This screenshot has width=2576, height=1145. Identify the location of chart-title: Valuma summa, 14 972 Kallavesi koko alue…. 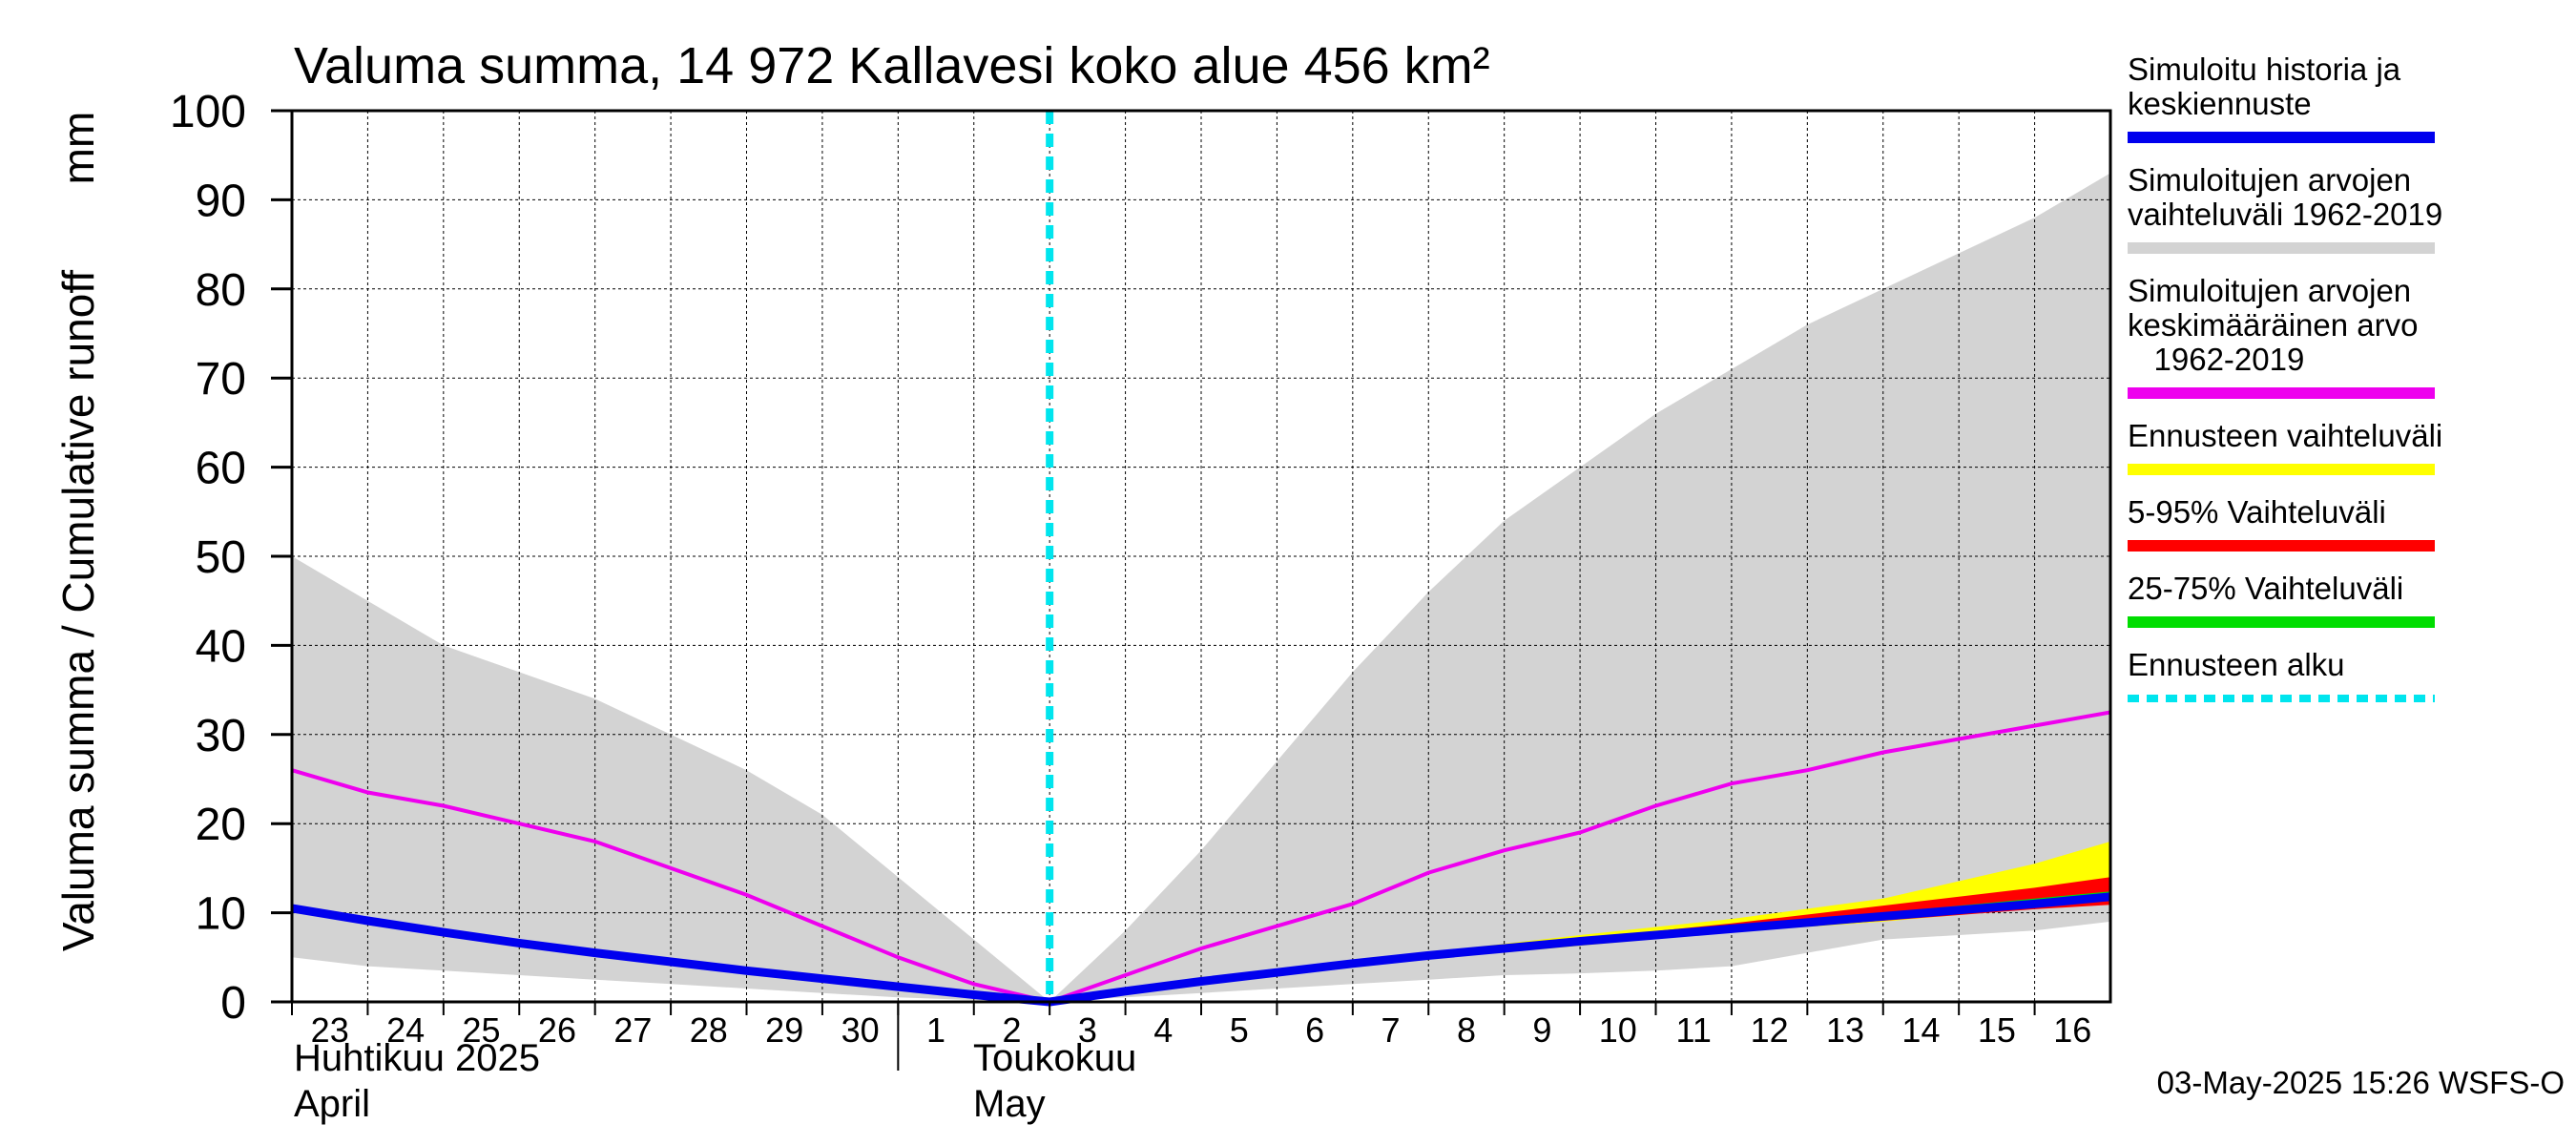
(892, 66).